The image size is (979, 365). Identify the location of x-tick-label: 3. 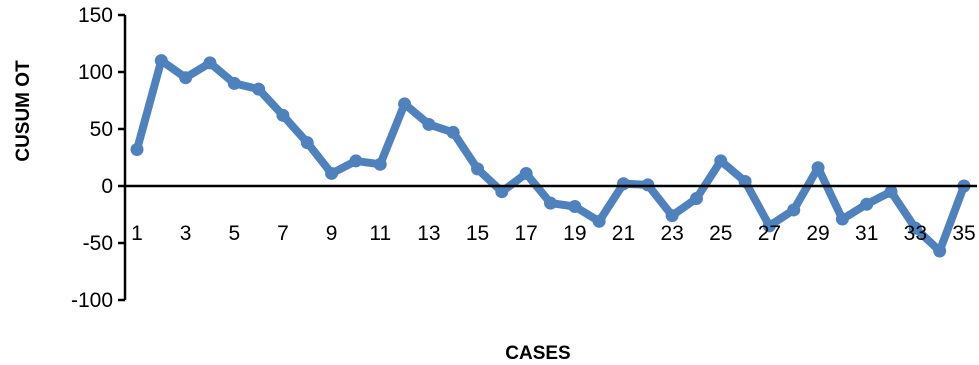
(186, 233).